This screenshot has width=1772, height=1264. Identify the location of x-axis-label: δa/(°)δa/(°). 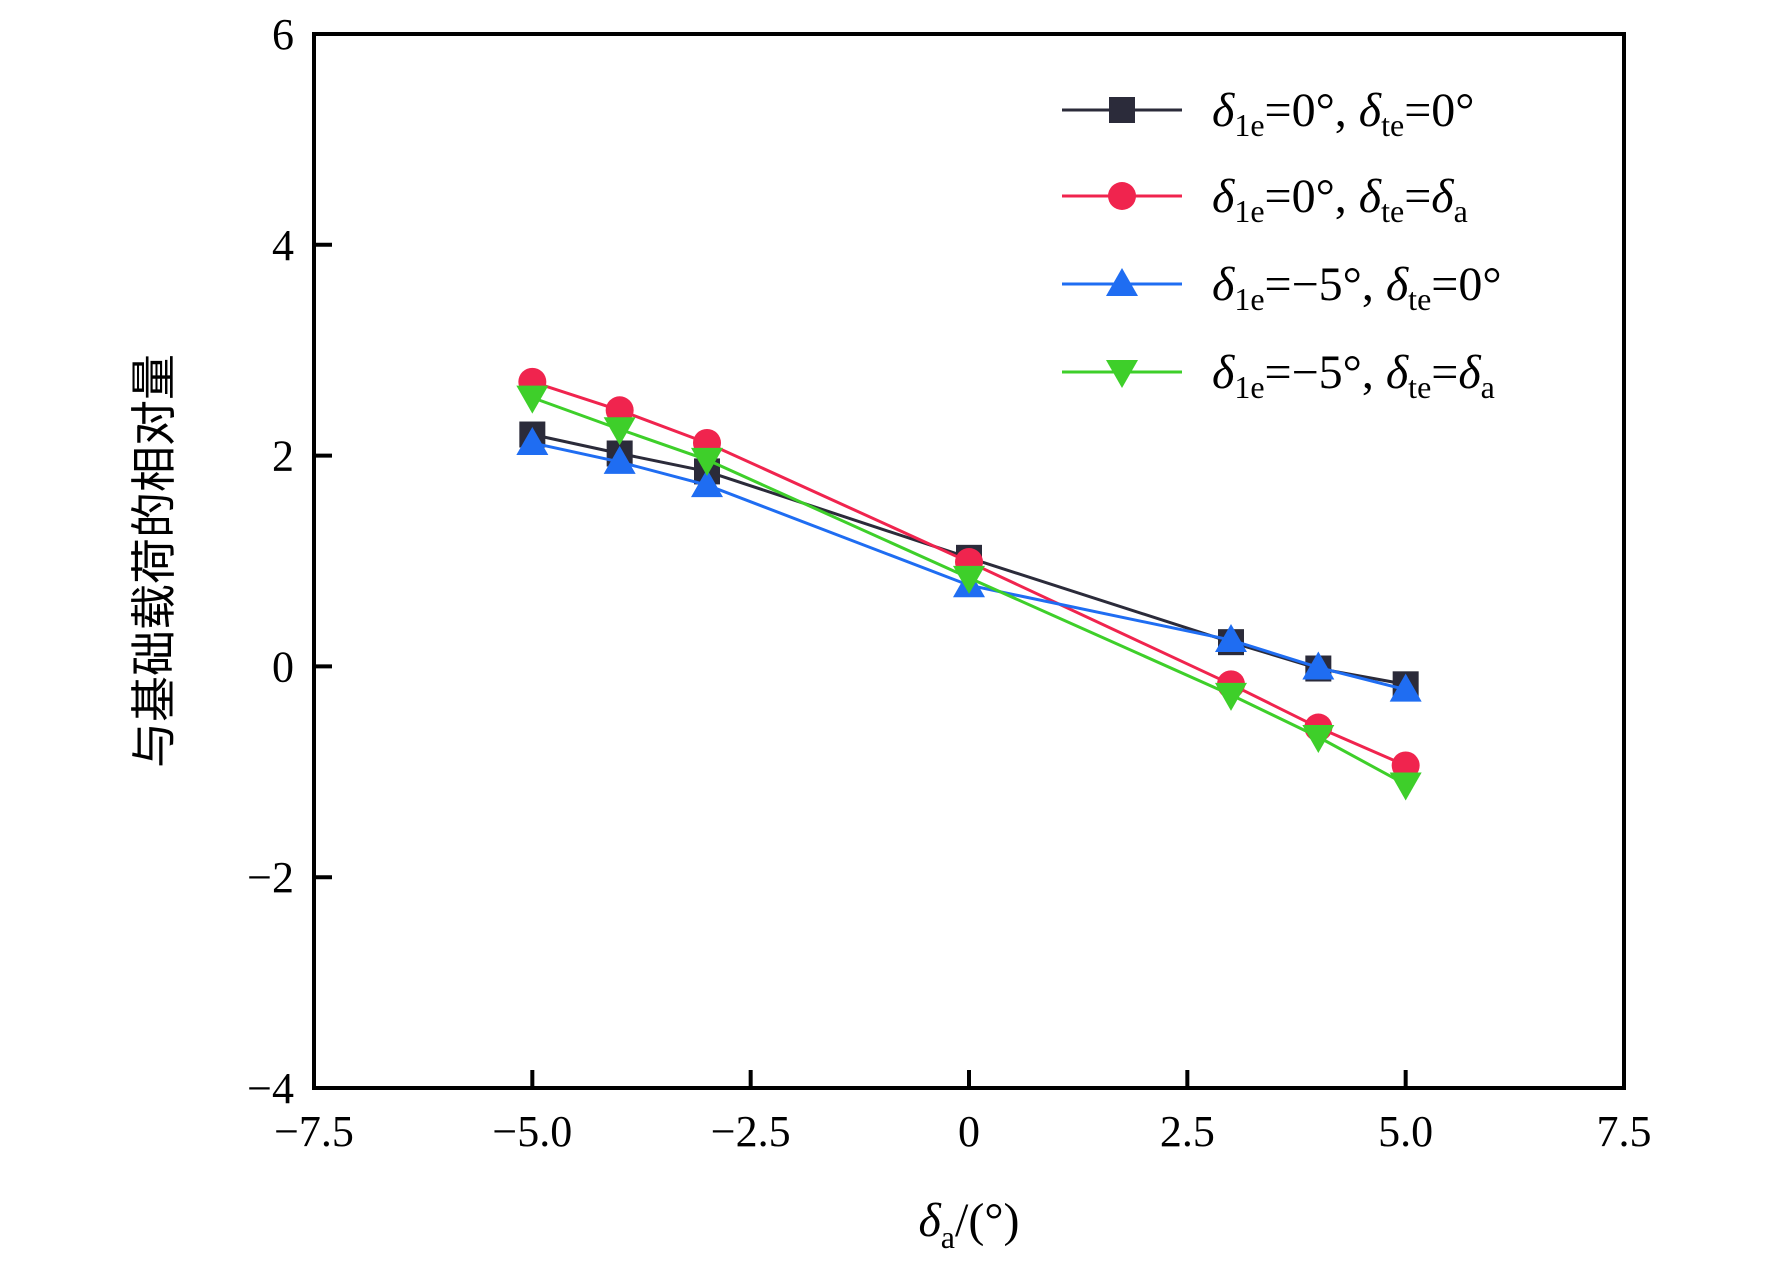
(968, 1224).